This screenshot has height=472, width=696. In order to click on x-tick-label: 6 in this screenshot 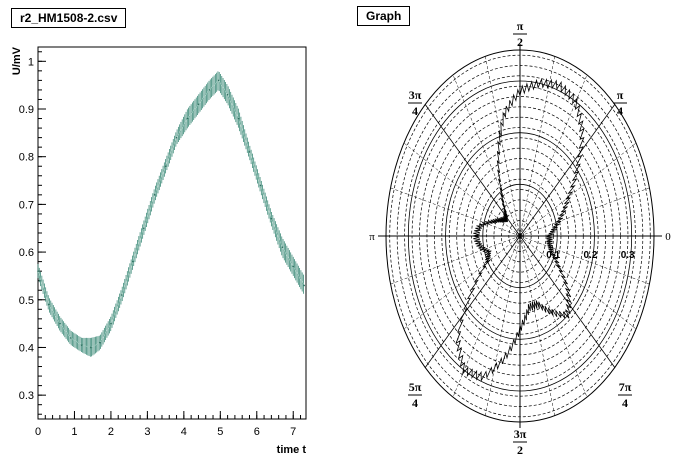, I will do `click(257, 432)`.